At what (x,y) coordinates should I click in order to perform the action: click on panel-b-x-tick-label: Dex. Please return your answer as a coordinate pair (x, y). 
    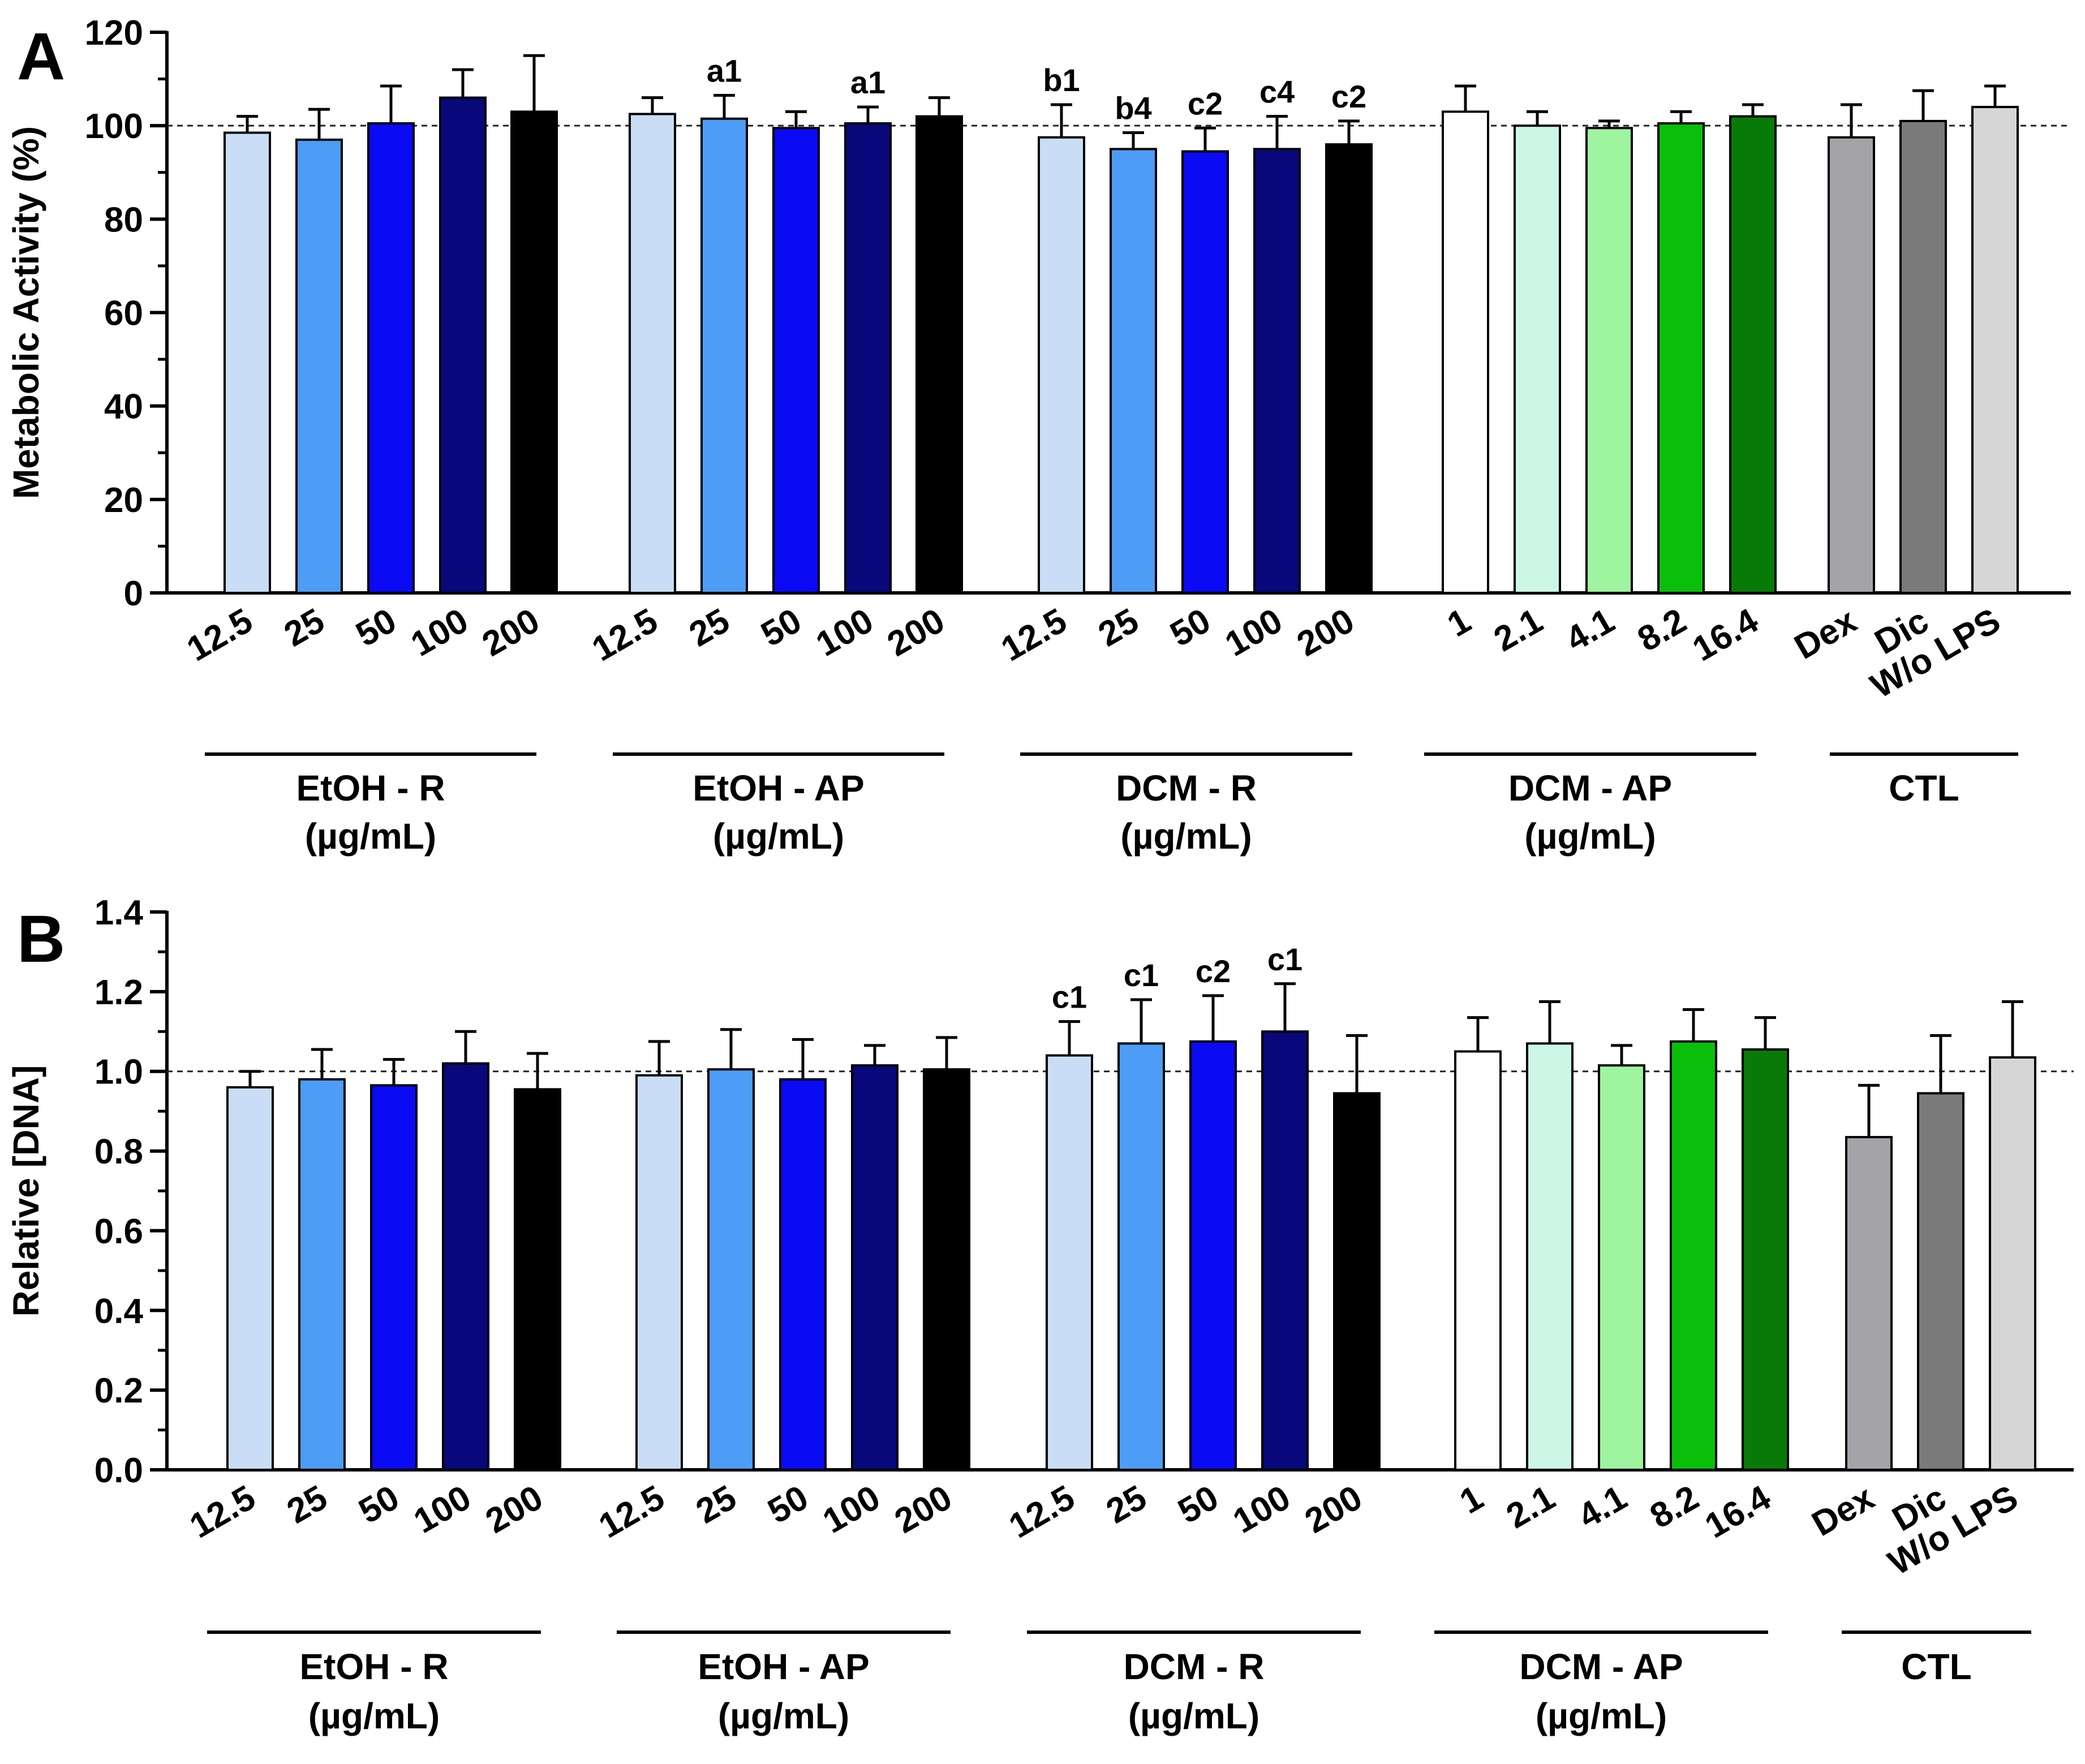
    Looking at the image, I should click on (1843, 1511).